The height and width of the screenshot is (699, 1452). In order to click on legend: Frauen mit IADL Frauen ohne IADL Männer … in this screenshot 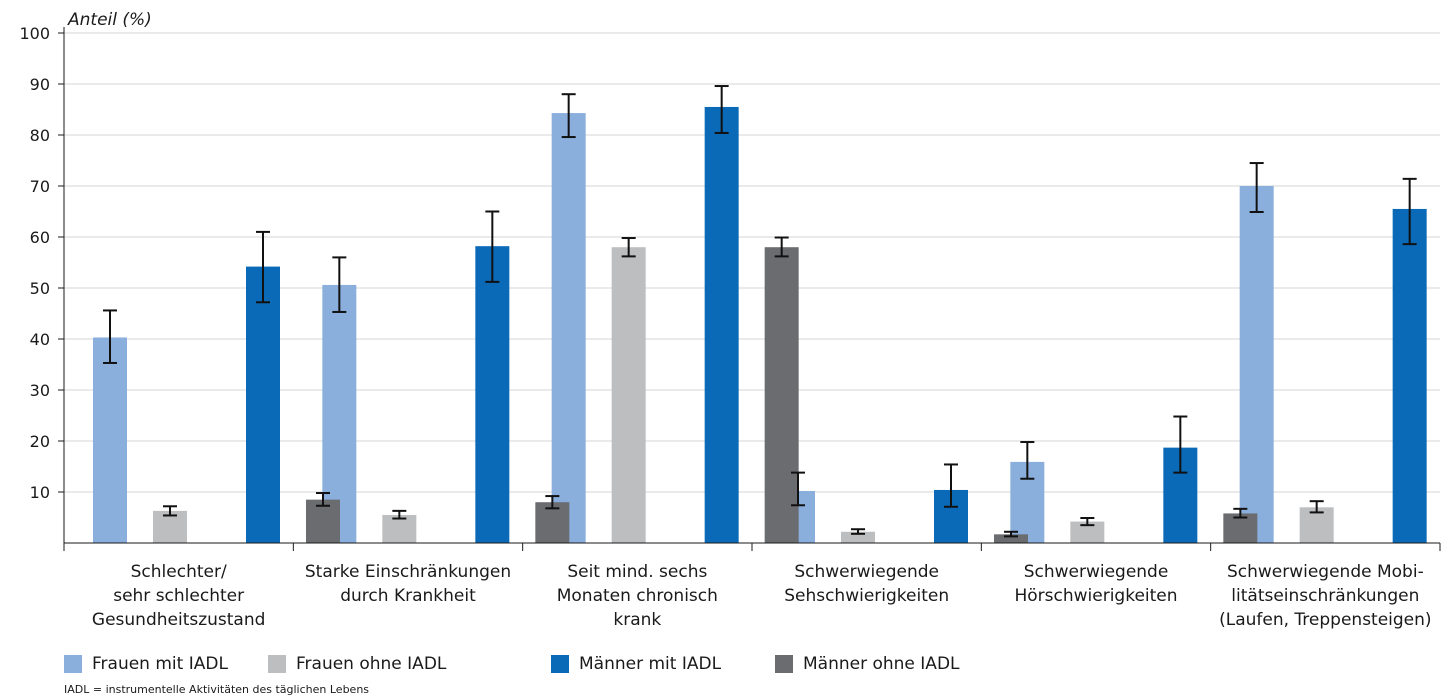, I will do `click(564, 665)`.